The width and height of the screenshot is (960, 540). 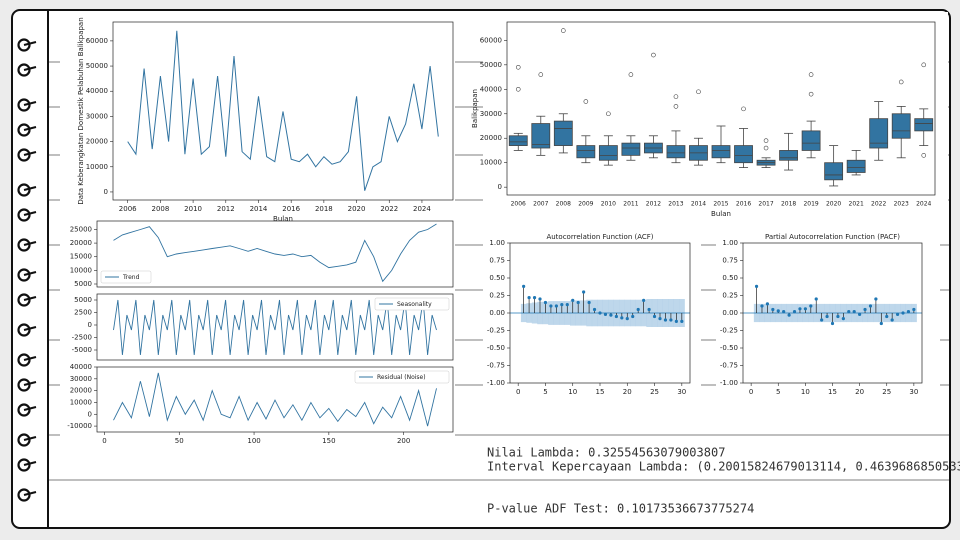 What do you see at coordinates (497, 261) in the screenshot?
I see `y-tick-label: 0.75` at bounding box center [497, 261].